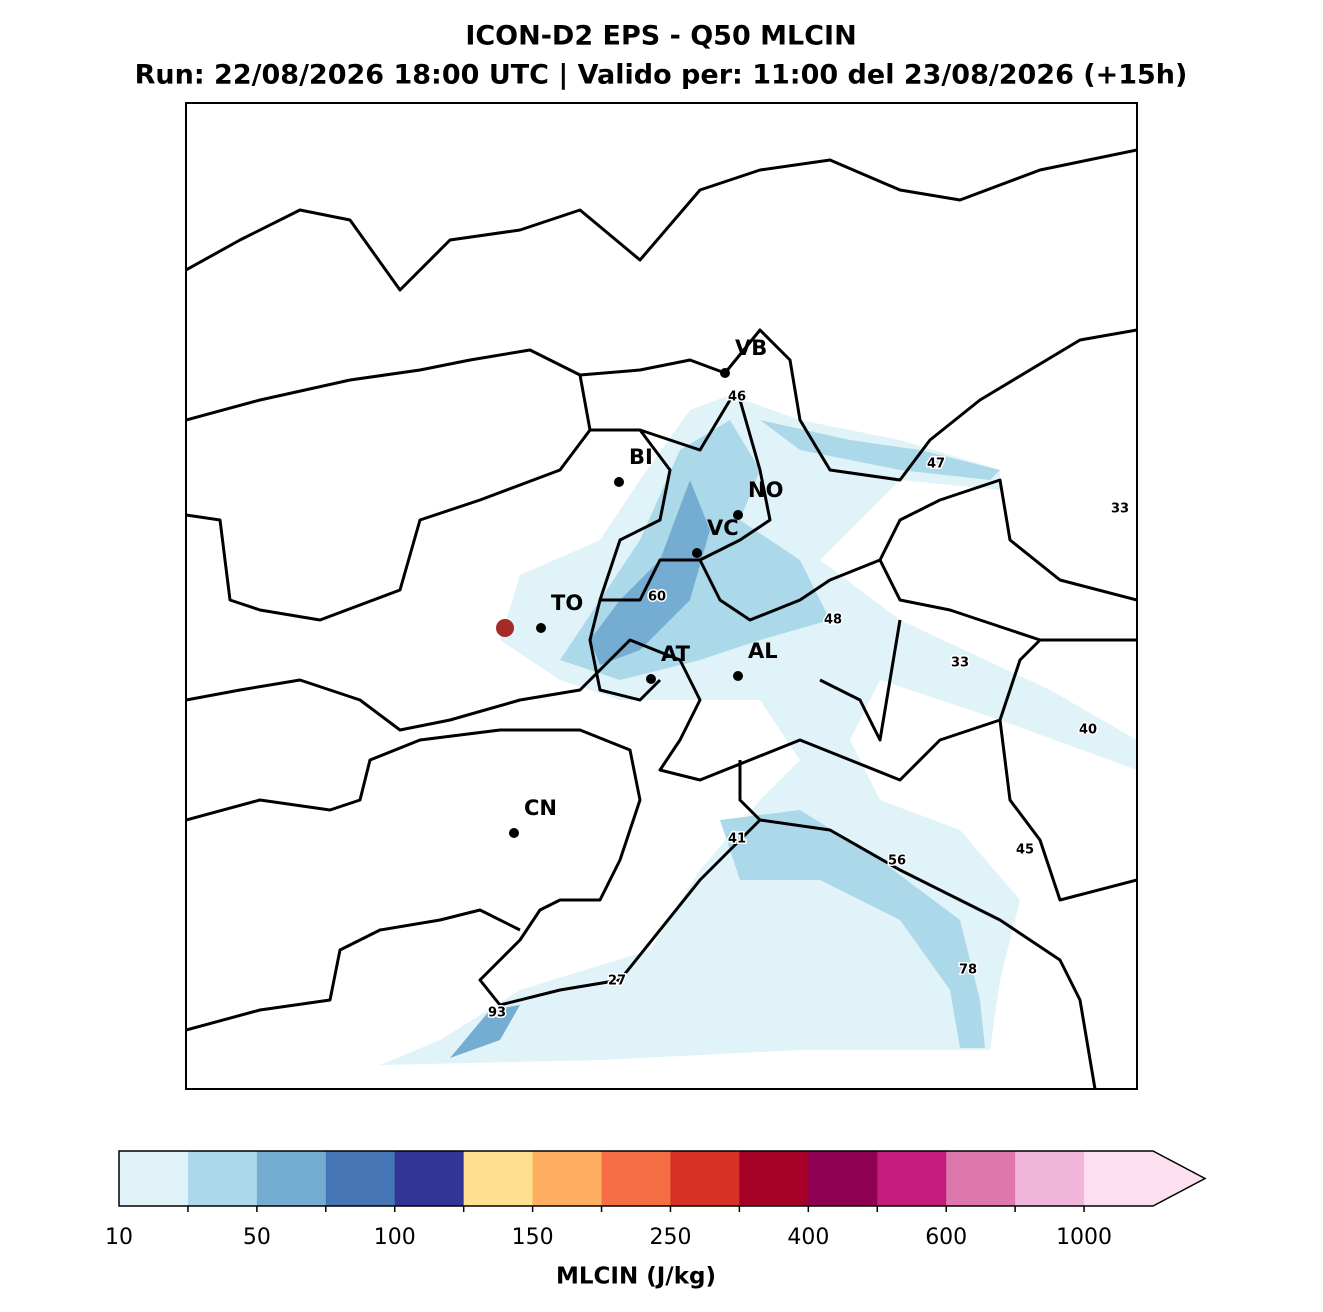  What do you see at coordinates (395, 1237) in the screenshot?
I see `colorbar-tick-label: 100` at bounding box center [395, 1237].